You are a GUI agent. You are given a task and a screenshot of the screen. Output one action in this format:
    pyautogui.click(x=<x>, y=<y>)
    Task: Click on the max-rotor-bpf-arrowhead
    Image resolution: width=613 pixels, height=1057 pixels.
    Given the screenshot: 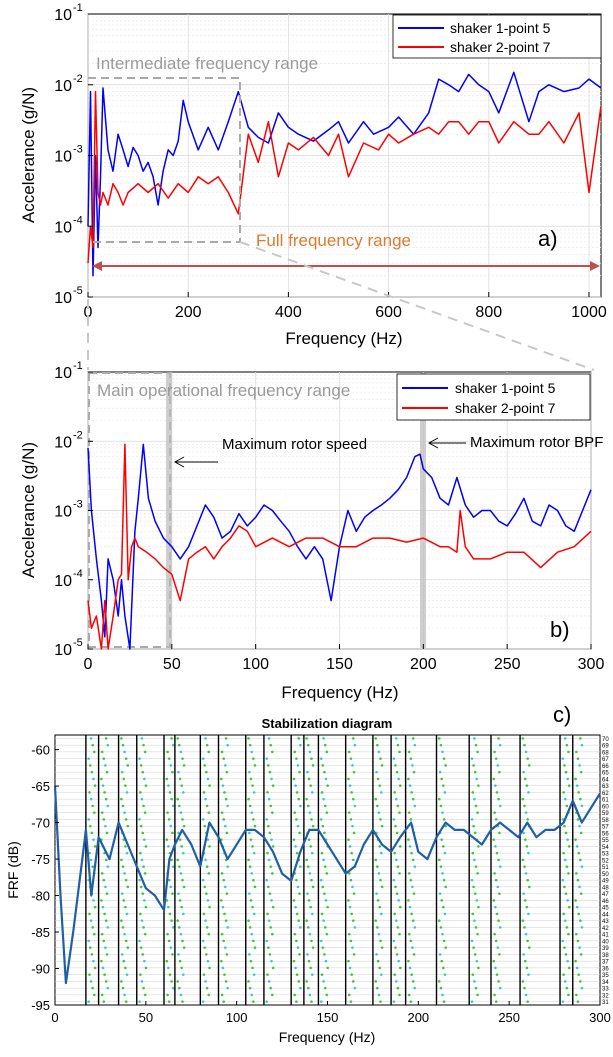 What is the action you would take?
    pyautogui.click(x=433, y=443)
    